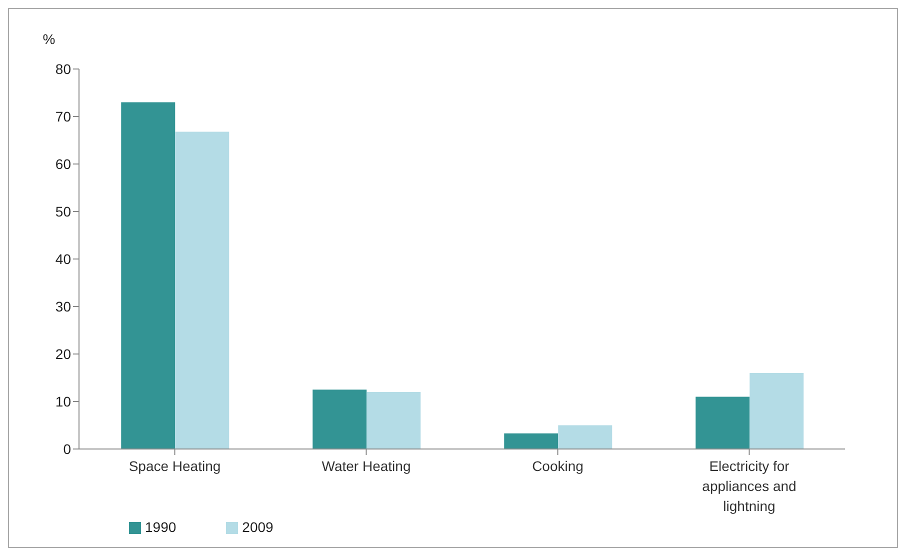 This screenshot has width=906, height=555. What do you see at coordinates (366, 466) in the screenshot?
I see `x-tick-label: Water Heating` at bounding box center [366, 466].